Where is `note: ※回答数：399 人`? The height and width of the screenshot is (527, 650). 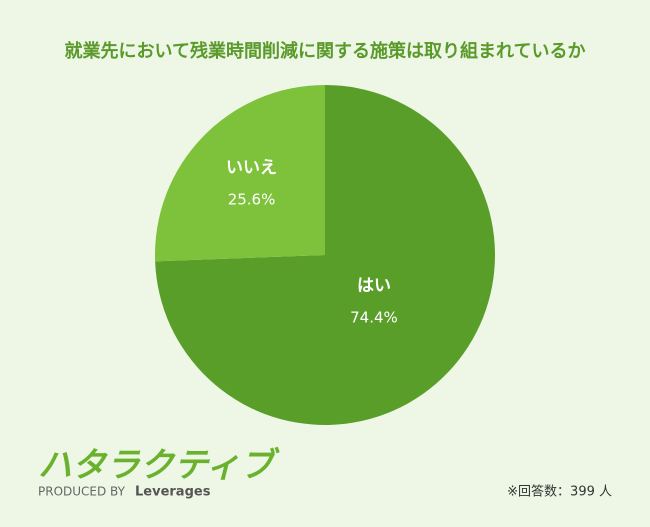
note: ※回答数：399 人 is located at coordinates (559, 492).